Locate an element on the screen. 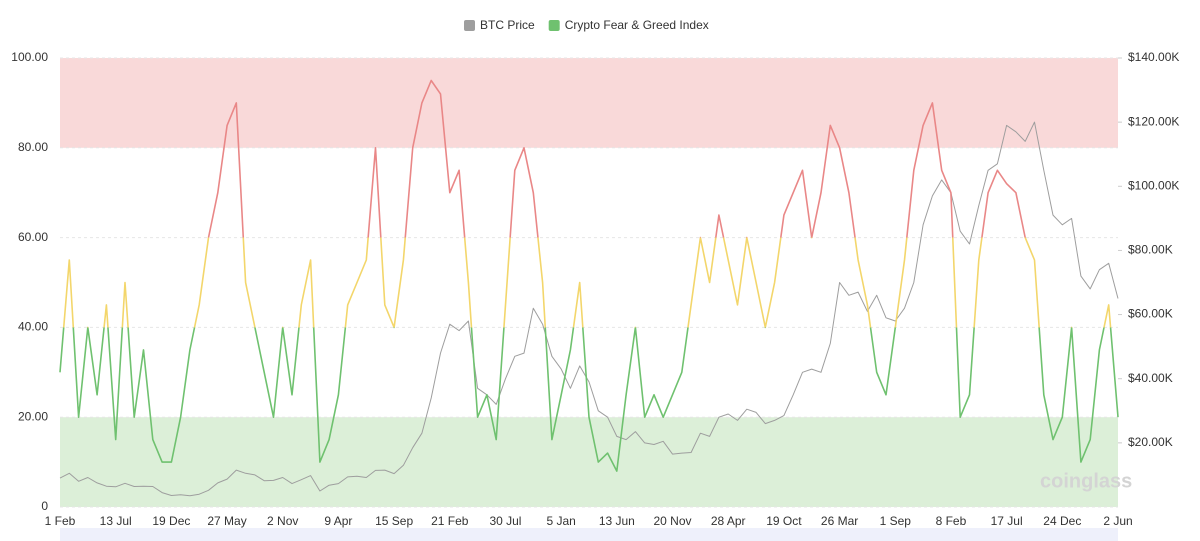  x-tick-label: 13 Jun is located at coordinates (617, 521).